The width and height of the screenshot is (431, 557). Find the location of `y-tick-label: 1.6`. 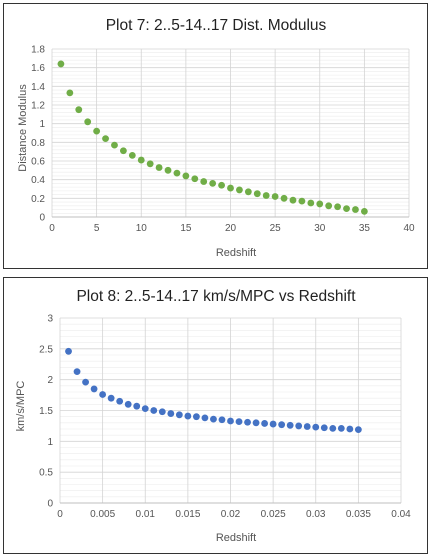

y-tick-label: 1.6 is located at coordinates (38, 68).